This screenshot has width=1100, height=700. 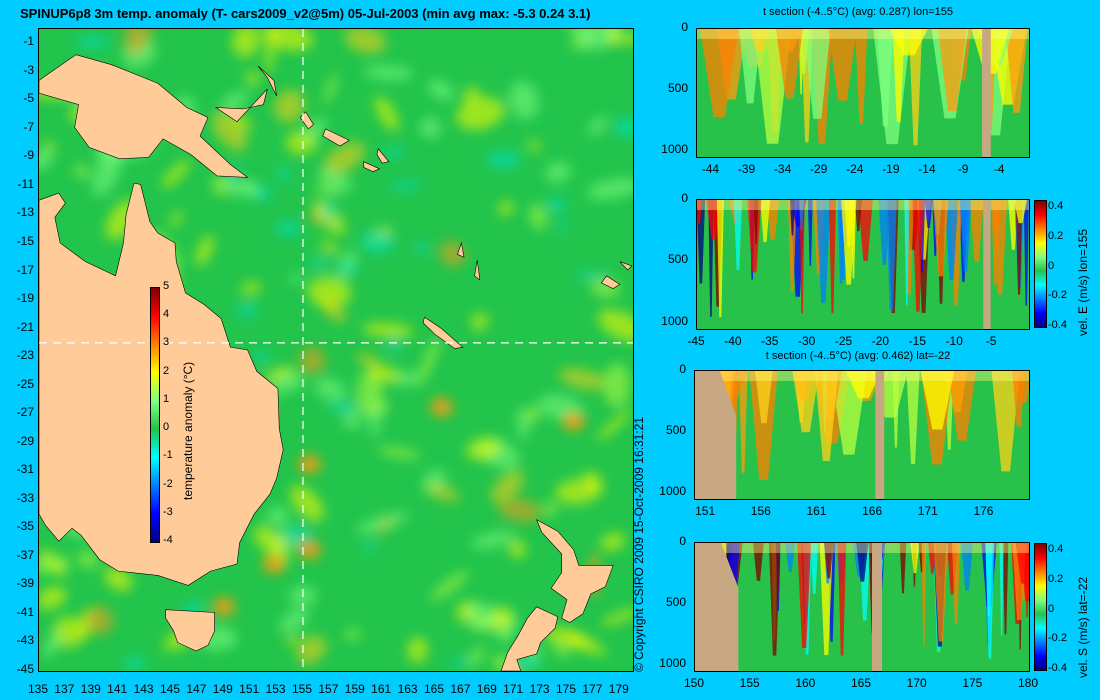 I want to click on section-x-tick: -24, so click(x=855, y=169).